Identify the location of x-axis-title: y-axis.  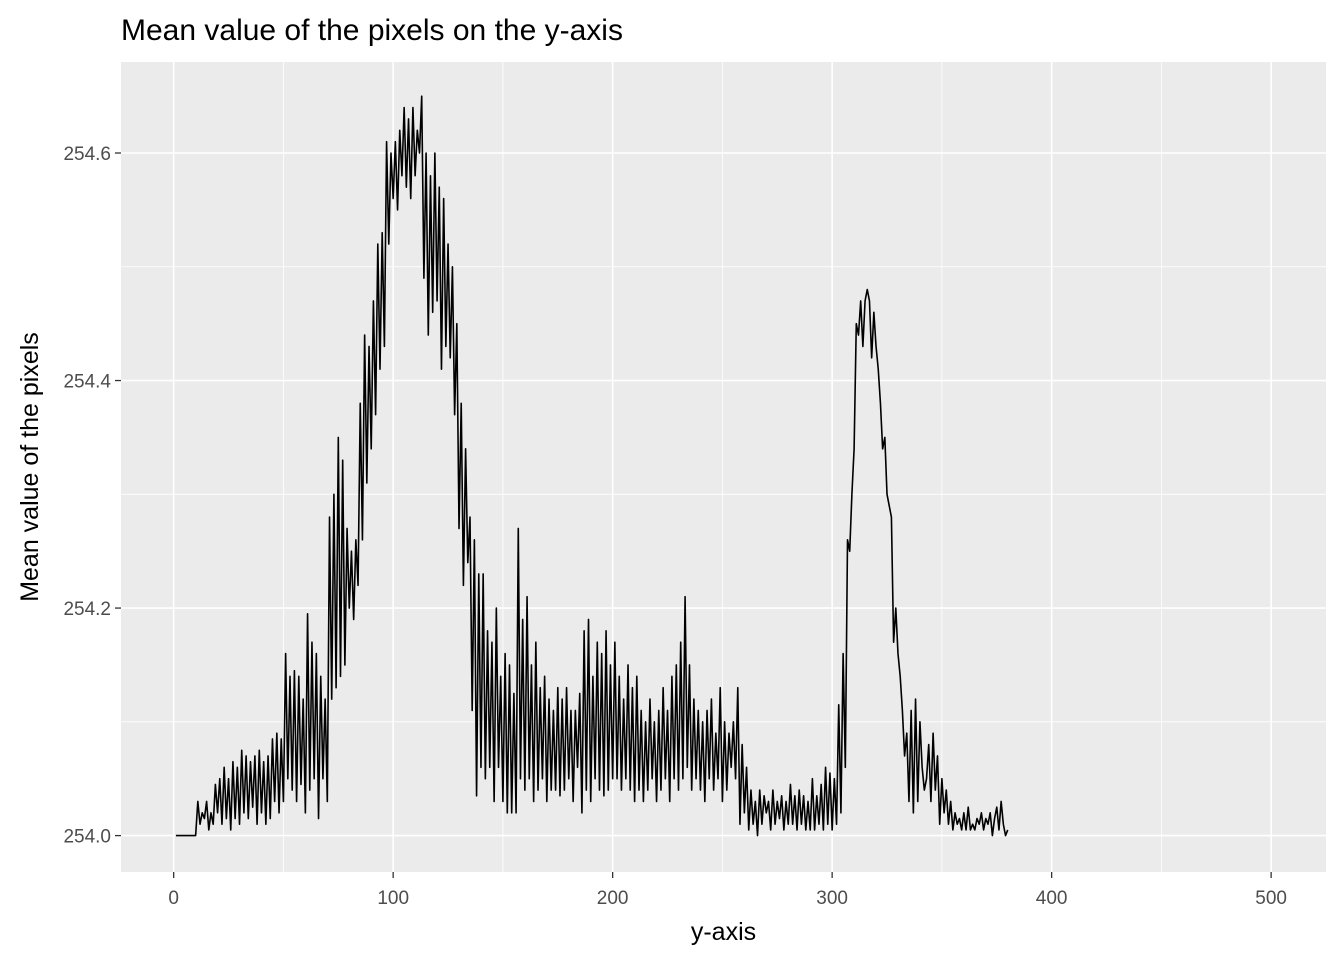
(723, 932).